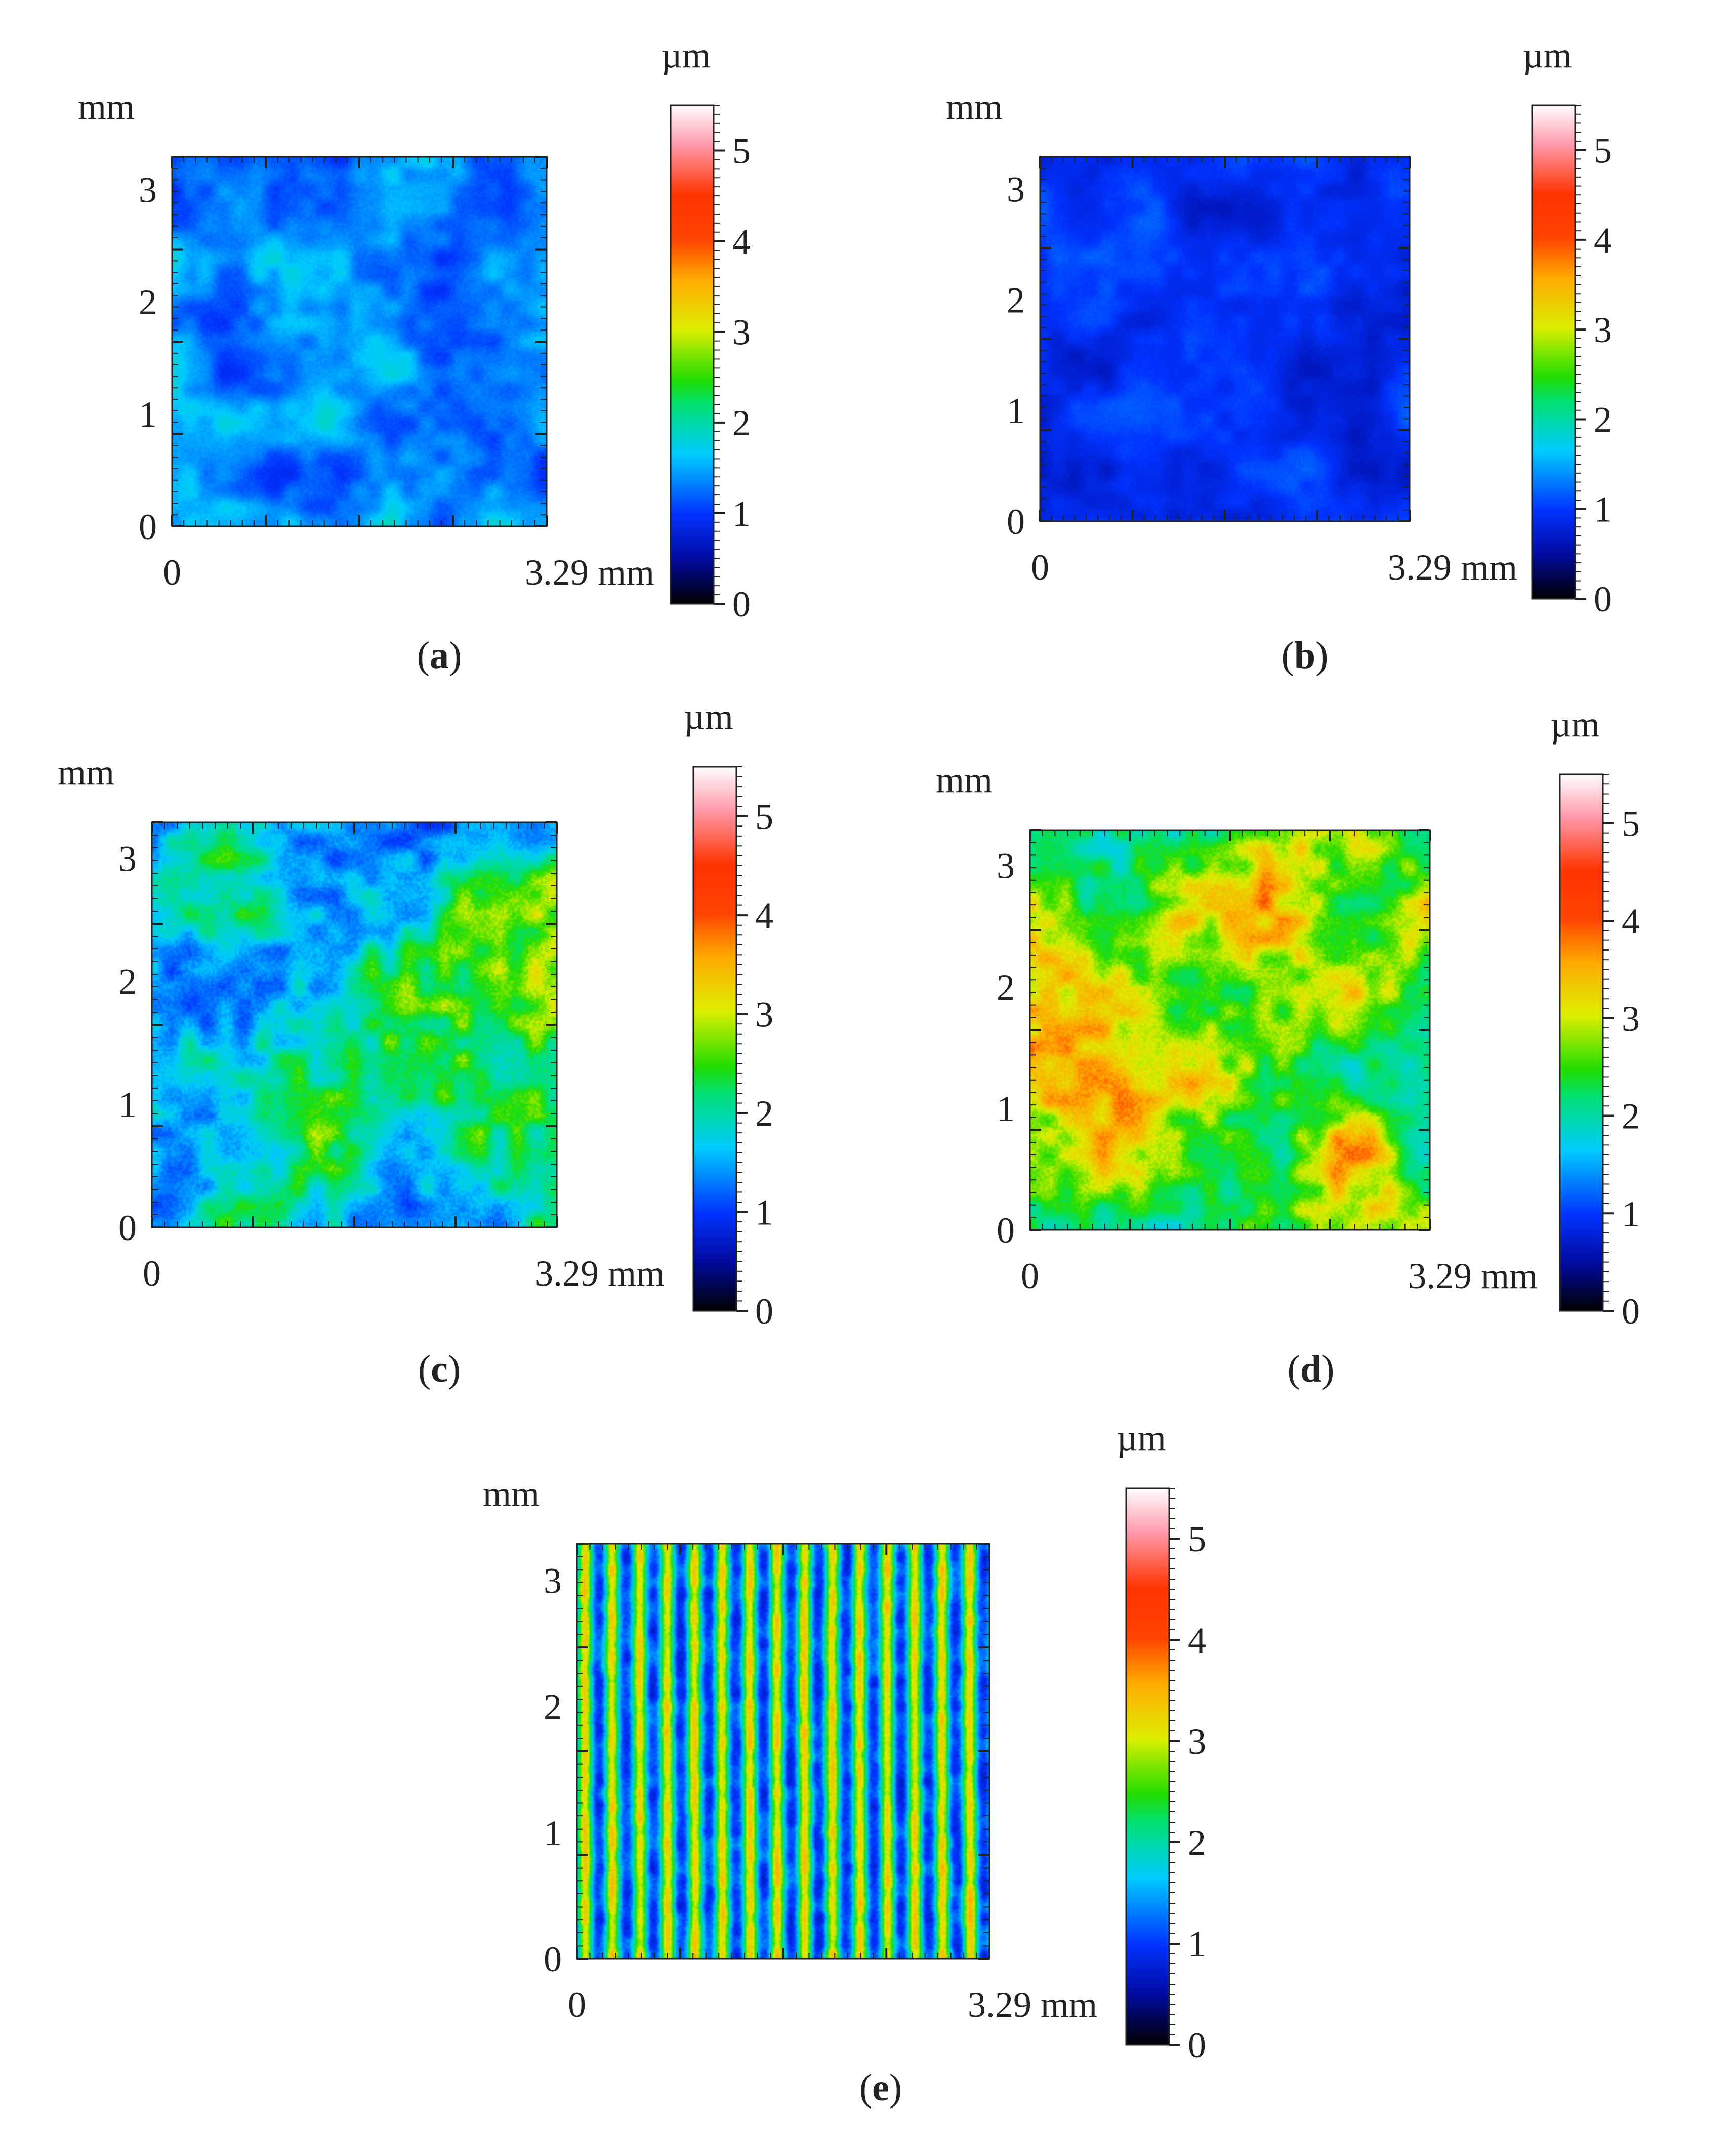 The width and height of the screenshot is (1736, 2148). I want to click on panel-label: (a), so click(439, 655).